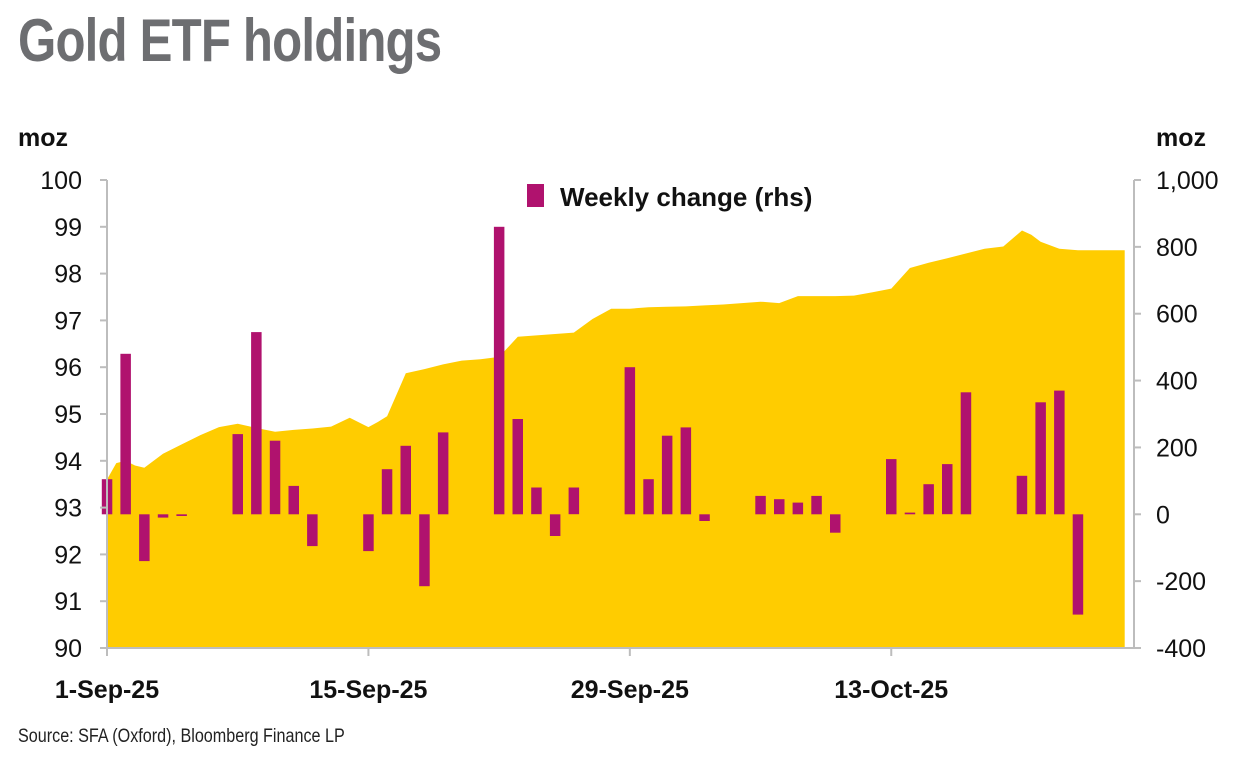 The height and width of the screenshot is (759, 1258). What do you see at coordinates (686, 197) in the screenshot?
I see `legend-label: Weekly change (rhs)` at bounding box center [686, 197].